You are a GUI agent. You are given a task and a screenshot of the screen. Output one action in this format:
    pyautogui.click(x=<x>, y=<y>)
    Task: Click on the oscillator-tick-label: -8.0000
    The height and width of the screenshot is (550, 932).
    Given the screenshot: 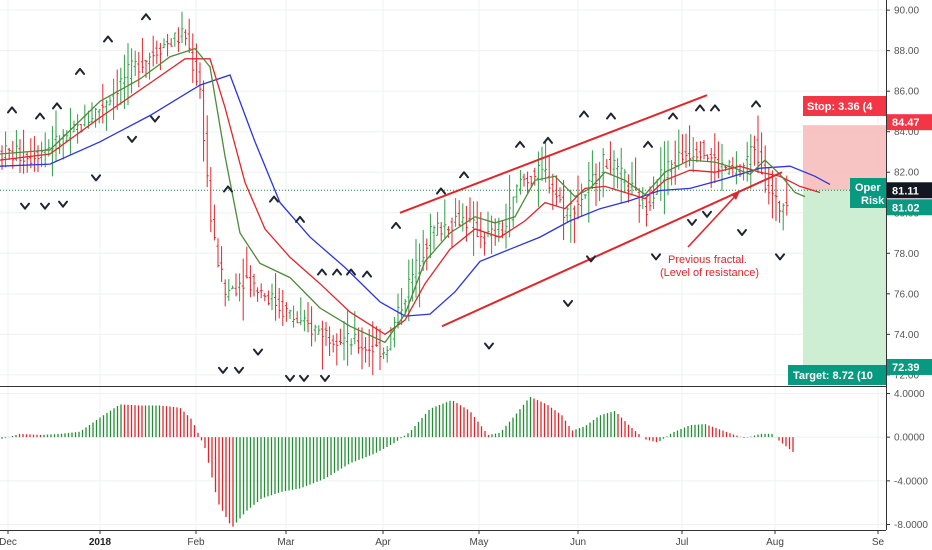 What is the action you would take?
    pyautogui.click(x=911, y=525)
    